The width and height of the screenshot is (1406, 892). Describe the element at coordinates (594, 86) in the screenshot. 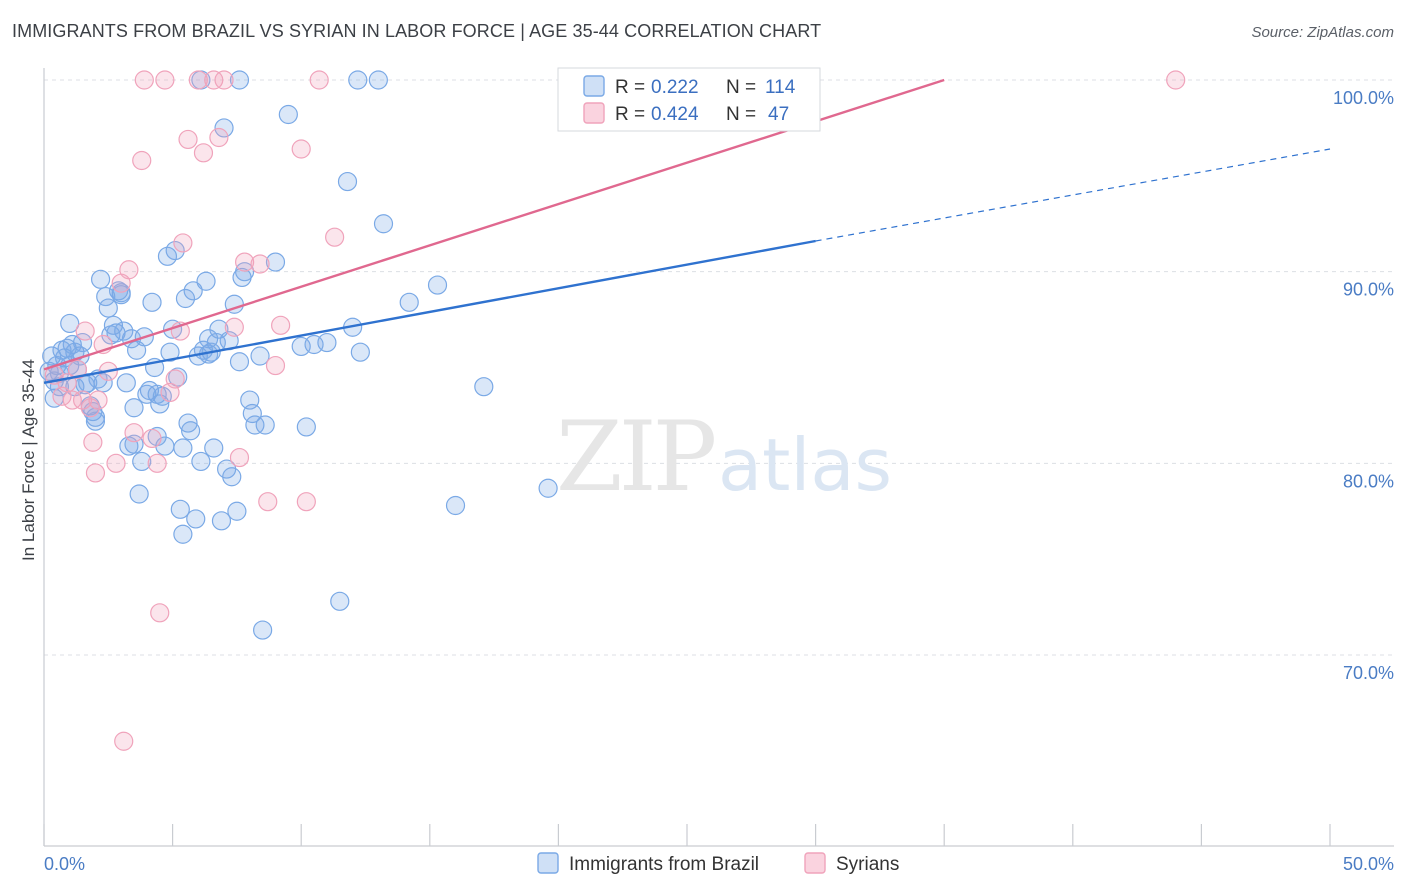

I see `legend-swatch-brazil` at that location.